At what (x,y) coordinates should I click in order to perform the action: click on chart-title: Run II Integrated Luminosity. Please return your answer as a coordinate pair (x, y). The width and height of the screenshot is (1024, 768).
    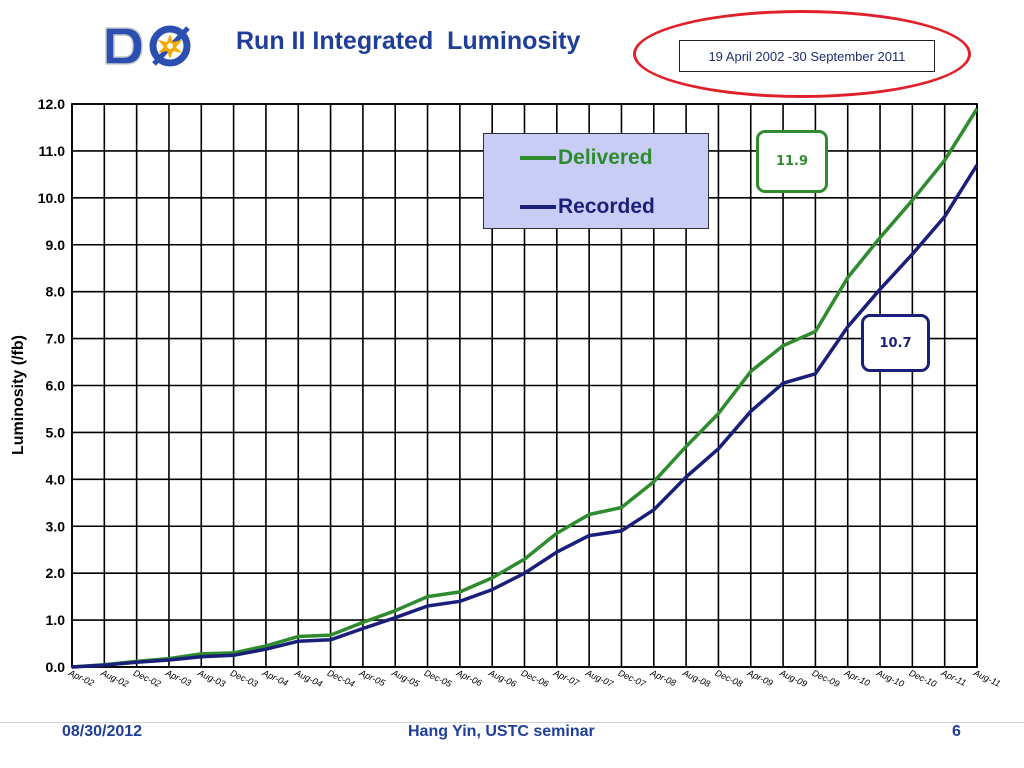
    Looking at the image, I should click on (408, 41).